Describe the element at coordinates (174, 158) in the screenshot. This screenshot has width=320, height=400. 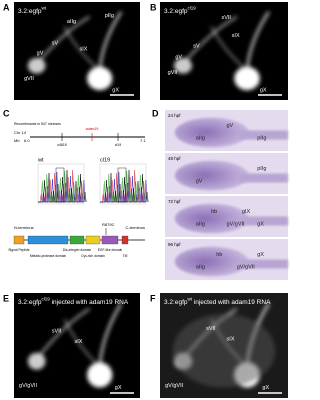
I see `stage-label: 48 hpf` at that location.